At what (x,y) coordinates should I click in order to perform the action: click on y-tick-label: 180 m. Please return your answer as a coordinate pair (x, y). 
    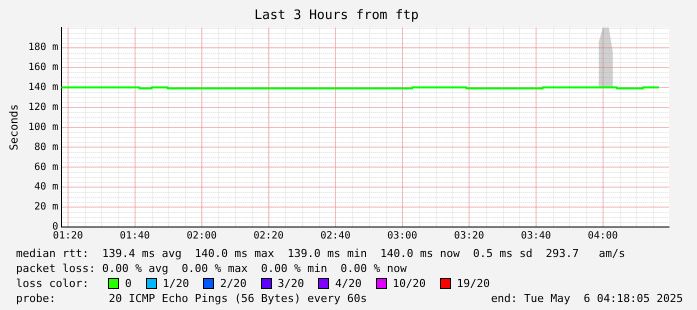
    Looking at the image, I should click on (43, 48).